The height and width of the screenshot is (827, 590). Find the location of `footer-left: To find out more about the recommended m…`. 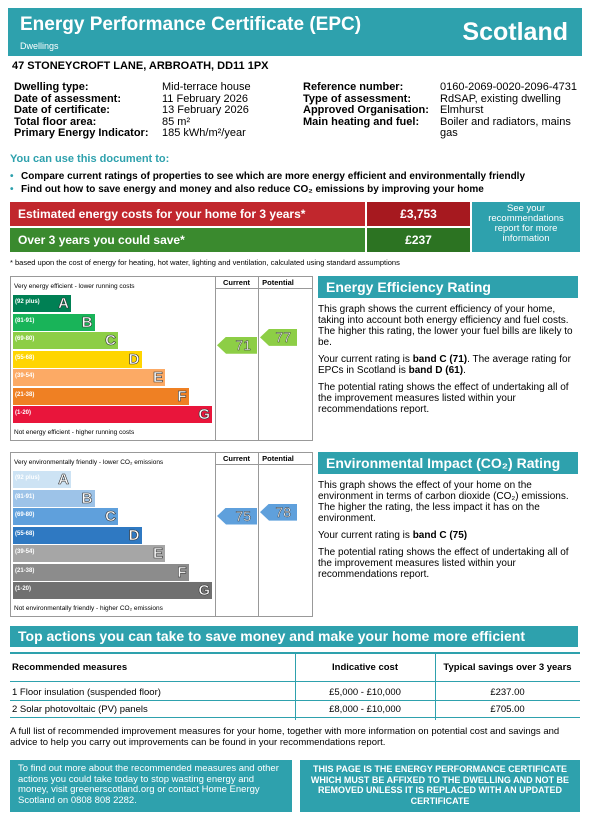

footer-left: To find out more about the recommended m… is located at coordinates (151, 786).